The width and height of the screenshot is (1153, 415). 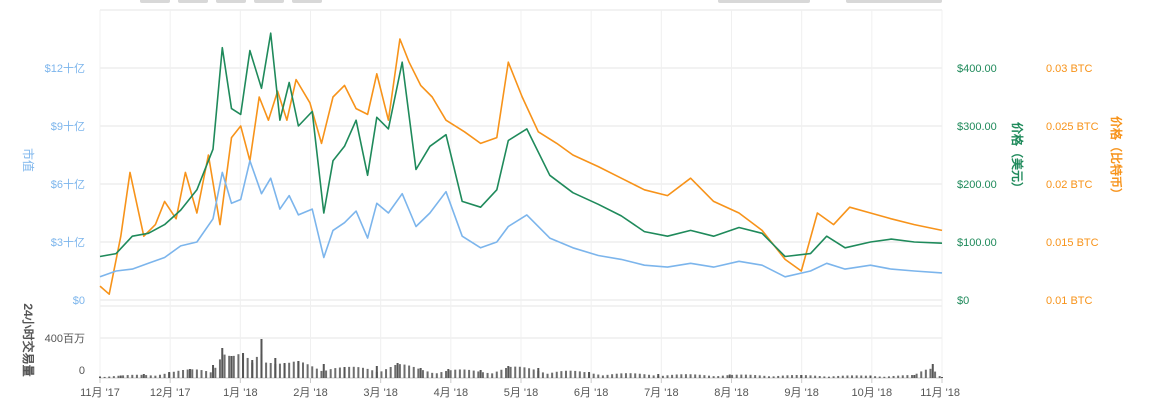 I want to click on zoom-button, so click(x=764, y=1).